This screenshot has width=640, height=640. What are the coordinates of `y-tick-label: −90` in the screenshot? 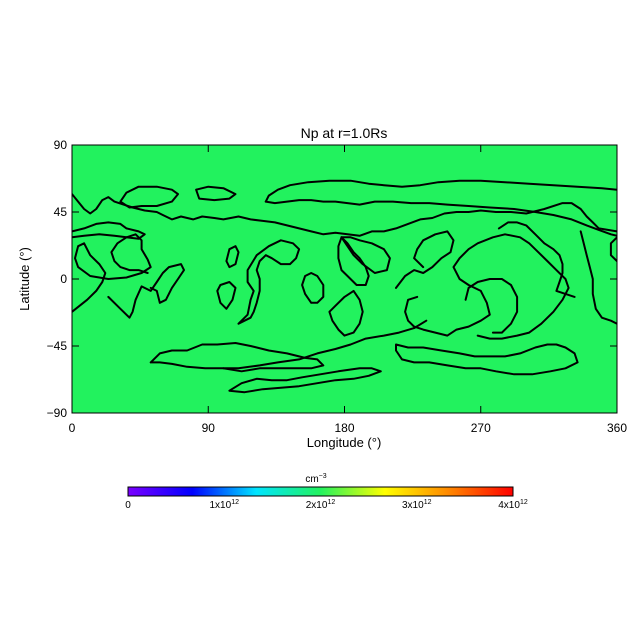 It's located at (57, 413).